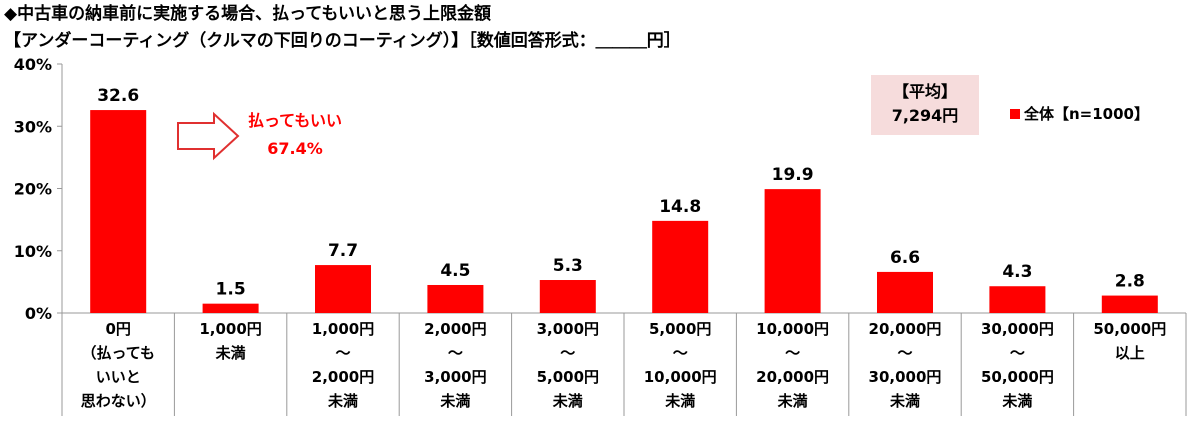  I want to click on arrow-icon, so click(208, 136).